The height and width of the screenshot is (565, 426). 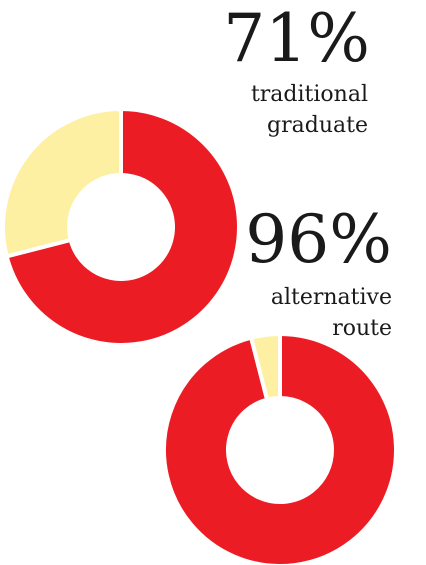 I want to click on donut-1-percentage: 71%, so click(x=296, y=38).